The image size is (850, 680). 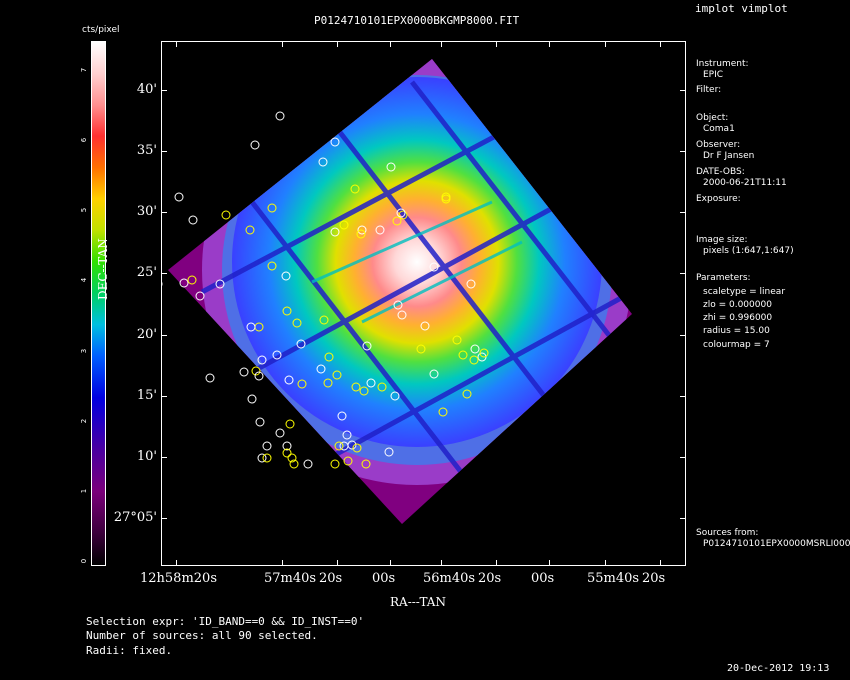 I want to click on colorbar-tick-label: 6, so click(x=84, y=140).